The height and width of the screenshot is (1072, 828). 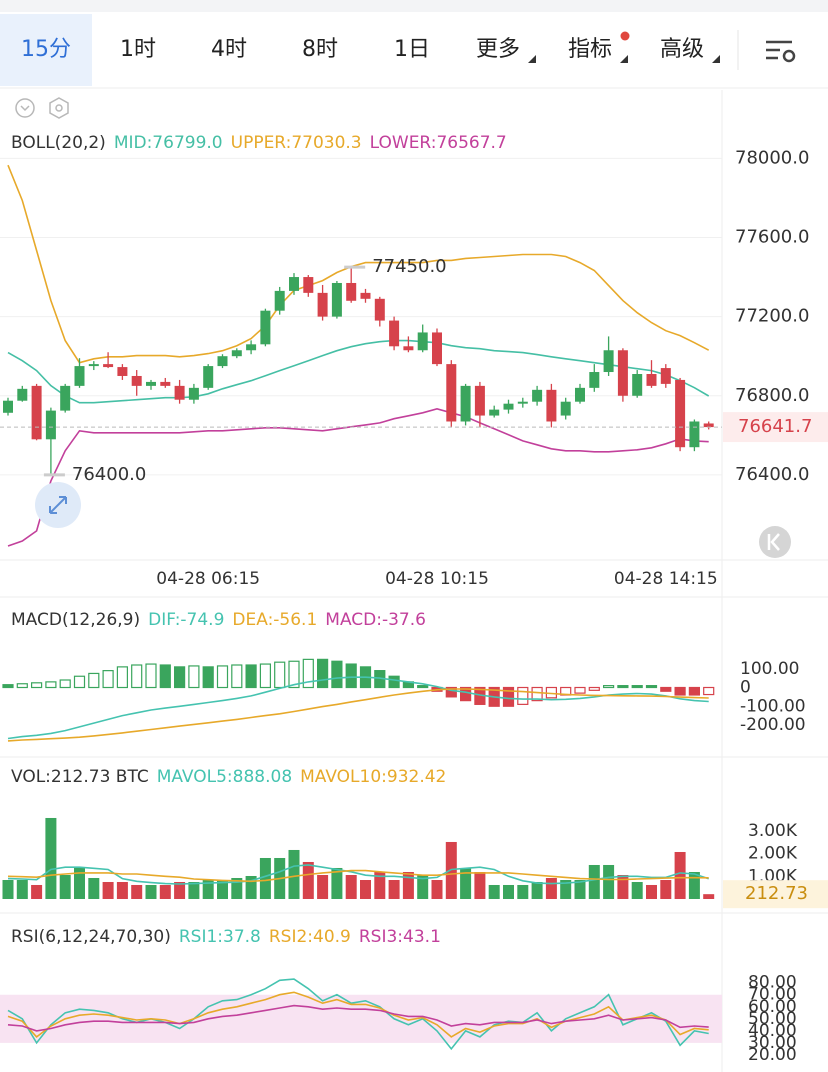 What do you see at coordinates (772, 474) in the screenshot?
I see `y-tick-label: 76400.0` at bounding box center [772, 474].